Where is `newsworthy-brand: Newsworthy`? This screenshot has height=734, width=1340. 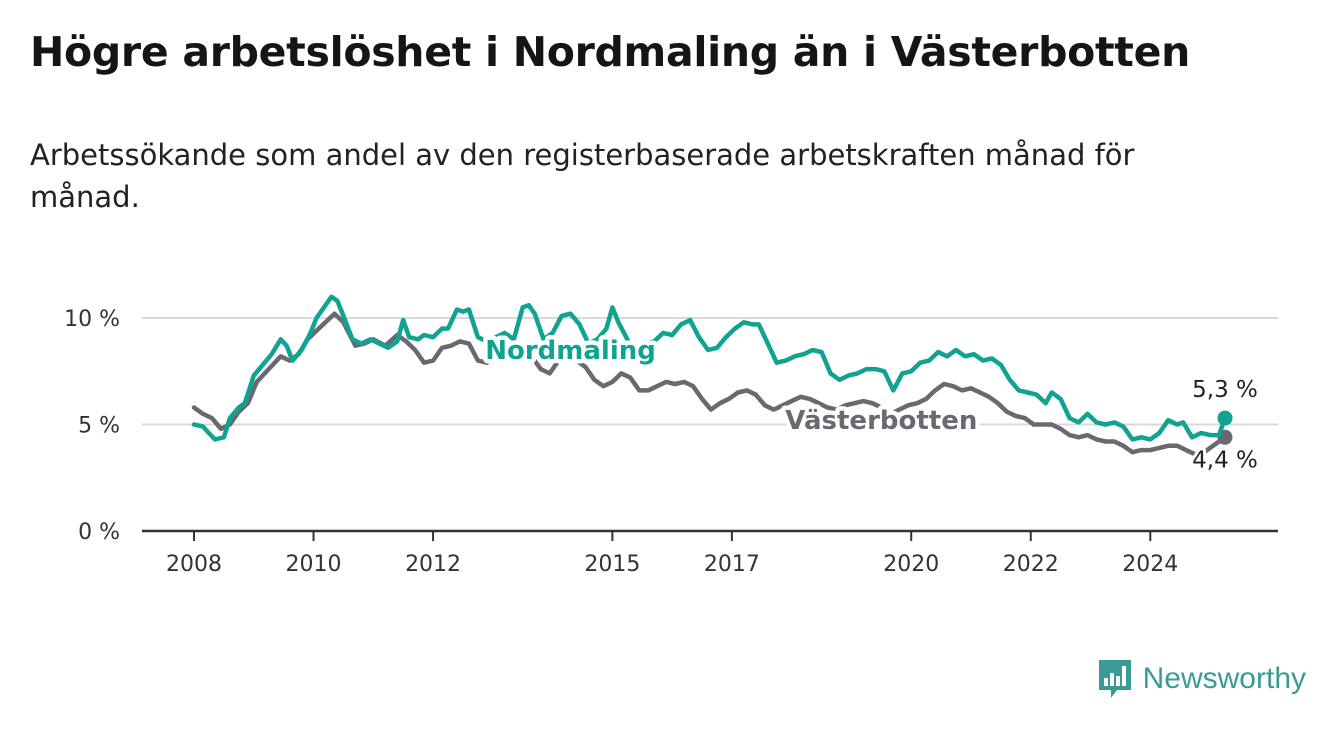
newsworthy-brand: Newsworthy is located at coordinates (1201, 679).